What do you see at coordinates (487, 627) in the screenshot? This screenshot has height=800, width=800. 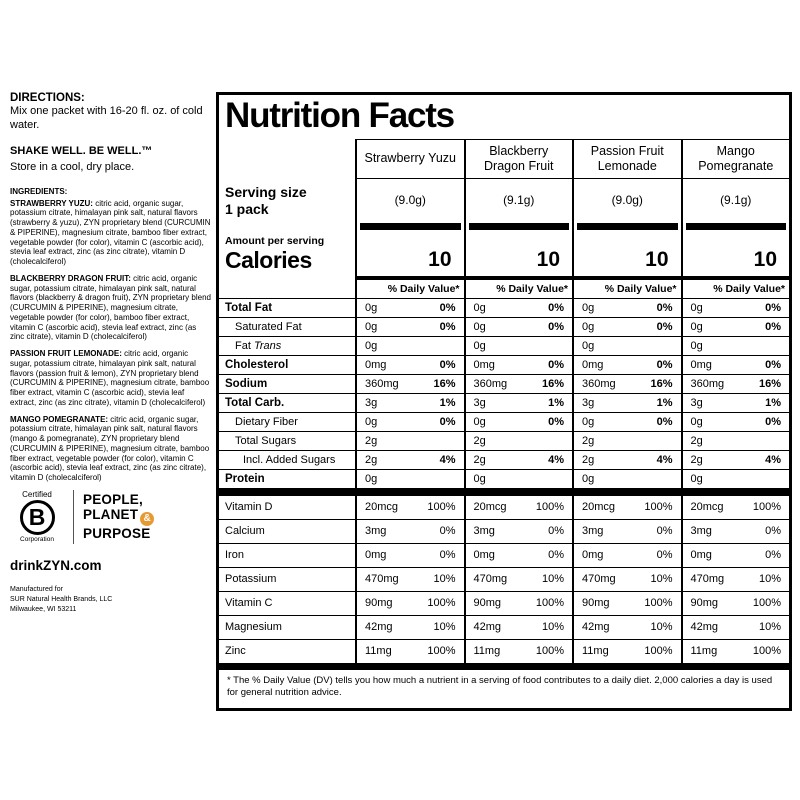 I see `nutrient-amount: 42mg` at bounding box center [487, 627].